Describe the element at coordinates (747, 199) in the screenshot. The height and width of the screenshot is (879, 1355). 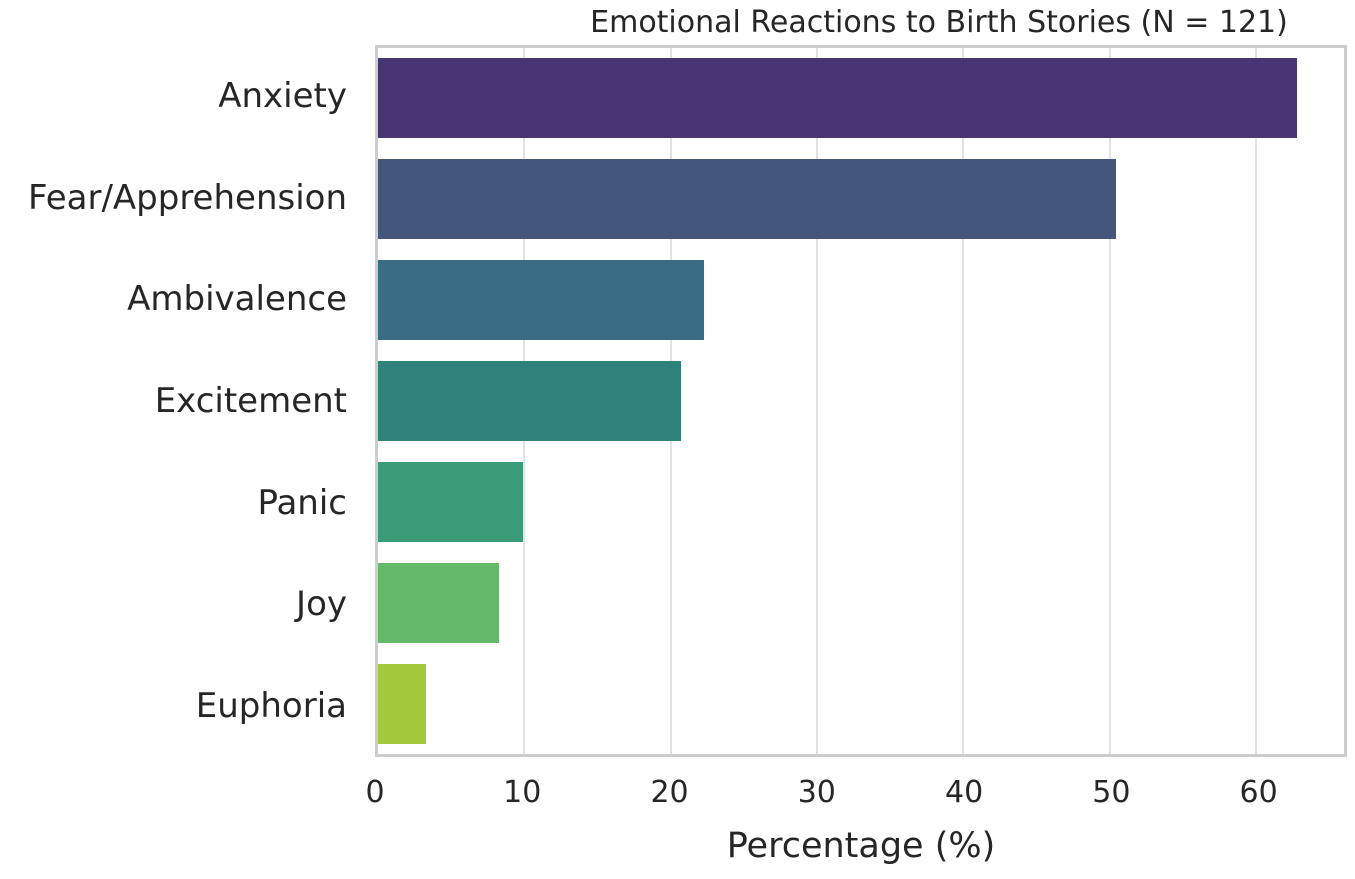
I see `bar-fear-apprehension` at that location.